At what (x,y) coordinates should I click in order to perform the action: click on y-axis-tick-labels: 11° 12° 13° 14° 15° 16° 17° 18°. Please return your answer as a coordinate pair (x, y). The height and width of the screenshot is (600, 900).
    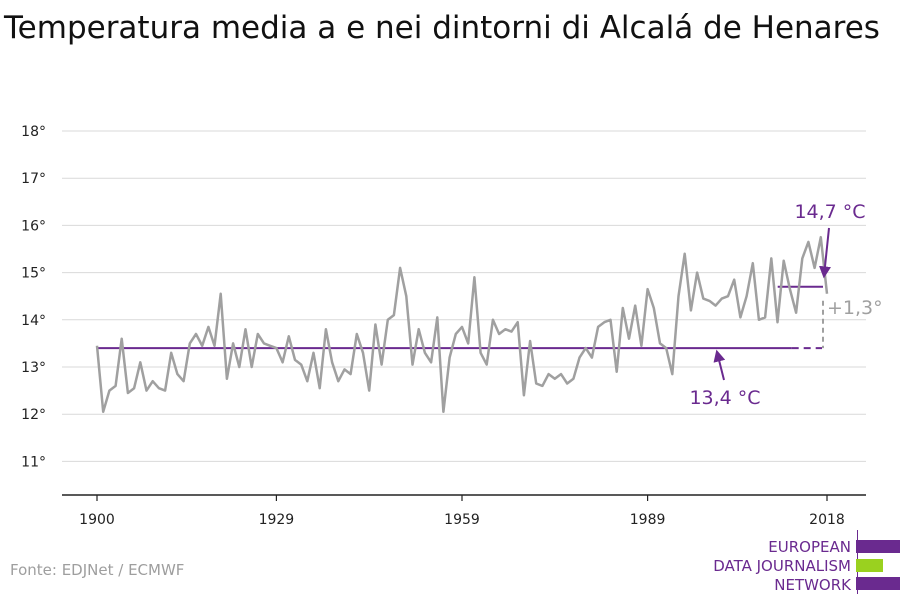
    Looking at the image, I should click on (33, 297).